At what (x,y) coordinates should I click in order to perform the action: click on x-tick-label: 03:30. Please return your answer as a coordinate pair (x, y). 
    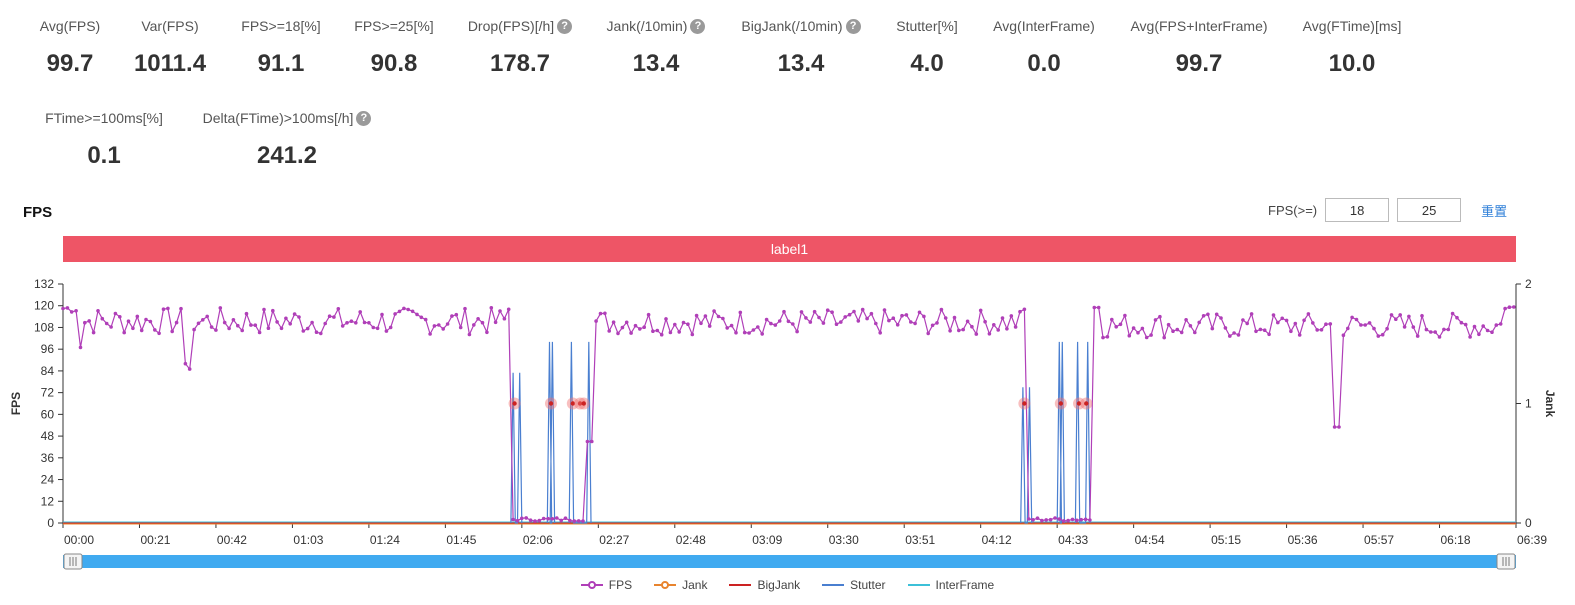
    Looking at the image, I should click on (844, 540).